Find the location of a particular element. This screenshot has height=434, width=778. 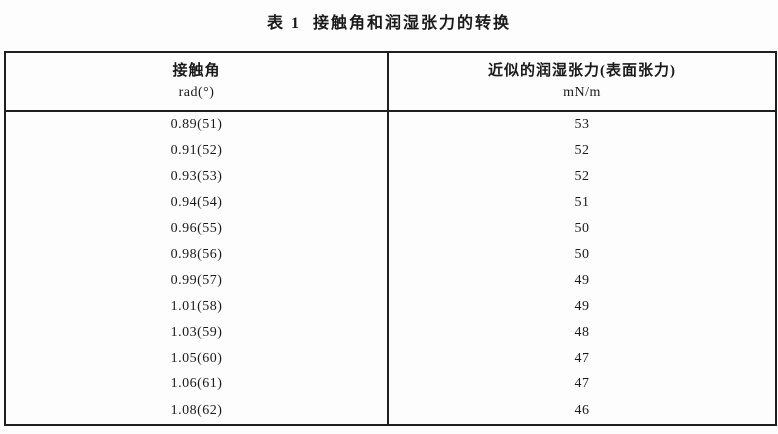

table-row: 0.99(57) 49 is located at coordinates (390, 280).